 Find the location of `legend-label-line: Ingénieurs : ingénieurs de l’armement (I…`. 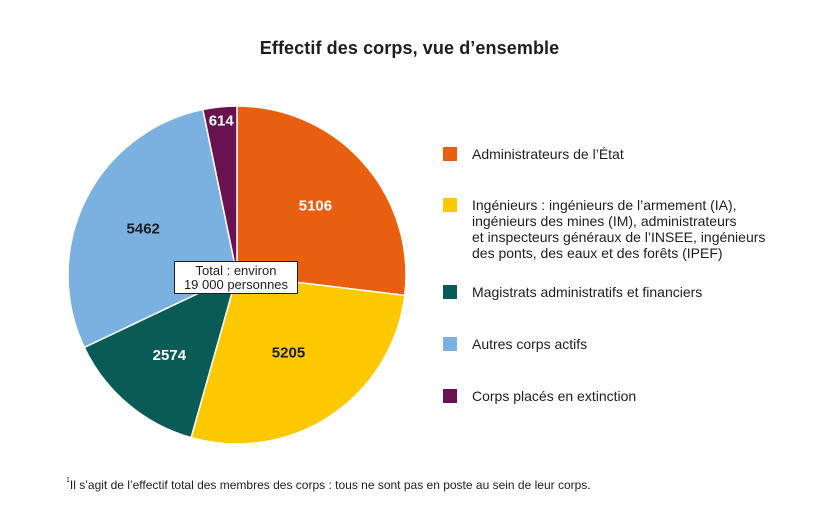

legend-label-line: Ingénieurs : ingénieurs de l’armement (I… is located at coordinates (604, 205).